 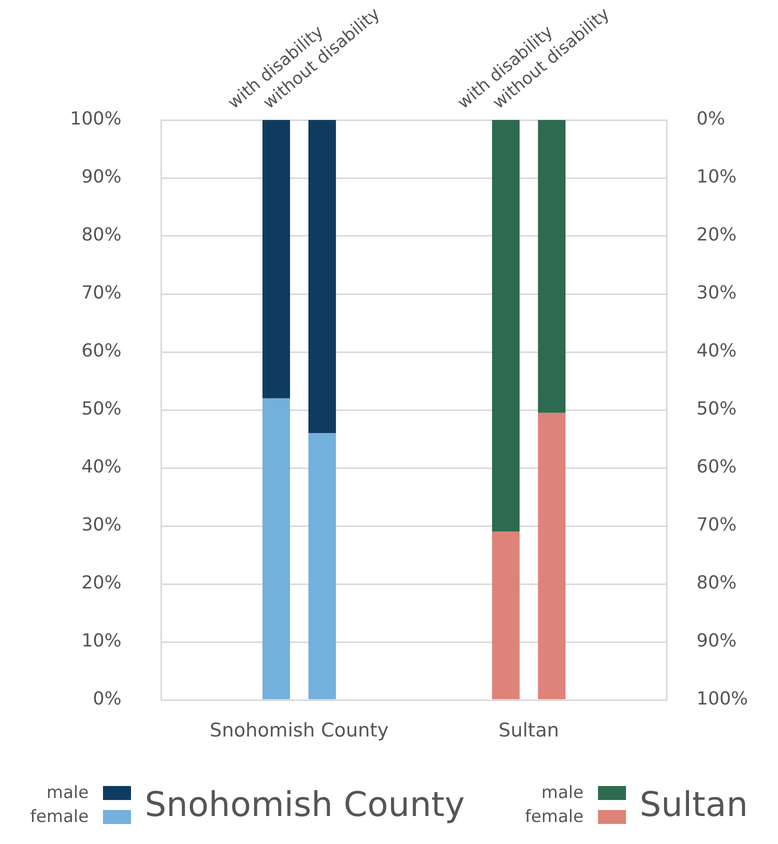 What do you see at coordinates (716, 641) in the screenshot?
I see `y2-tick-label: 90%` at bounding box center [716, 641].